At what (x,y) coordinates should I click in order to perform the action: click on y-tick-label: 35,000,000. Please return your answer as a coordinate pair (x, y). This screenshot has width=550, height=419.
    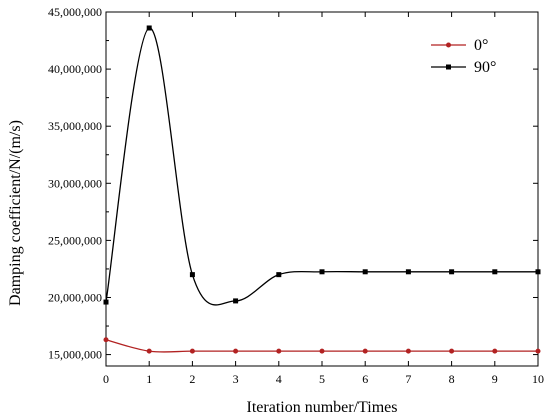
    Looking at the image, I should click on (75, 126).